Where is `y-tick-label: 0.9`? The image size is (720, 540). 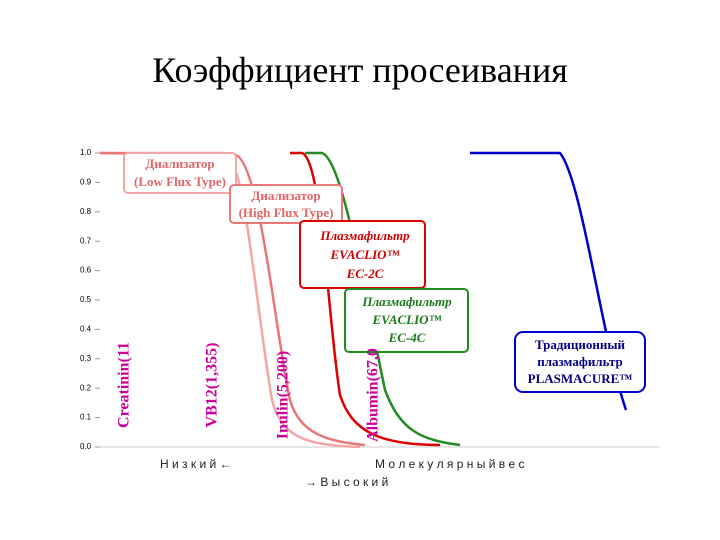
y-tick-label: 0.9 is located at coordinates (86, 182).